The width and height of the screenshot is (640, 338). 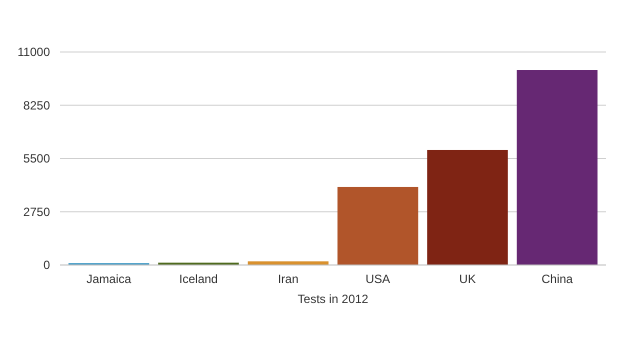 I want to click on y-tick-label: 5500, so click(x=36, y=159).